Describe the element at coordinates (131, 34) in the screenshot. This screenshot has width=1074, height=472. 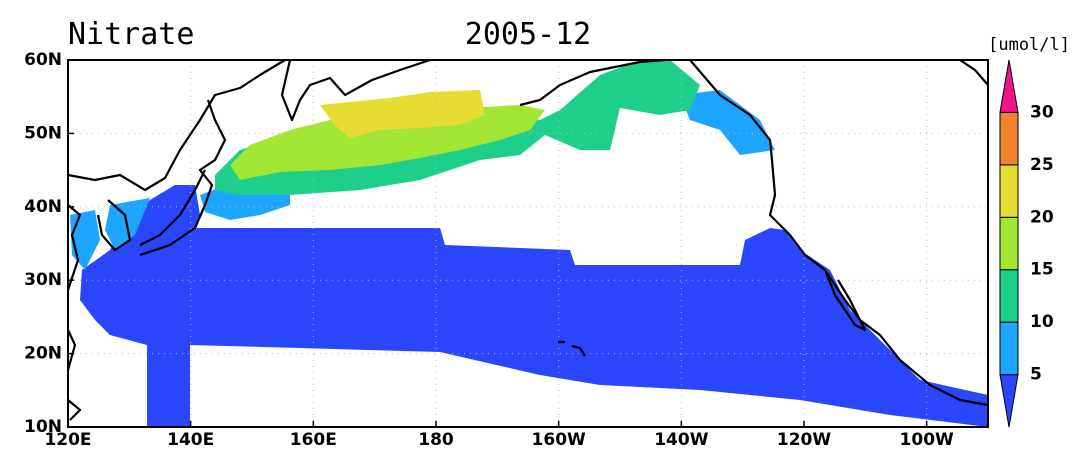
I see `title: Nitrate` at that location.